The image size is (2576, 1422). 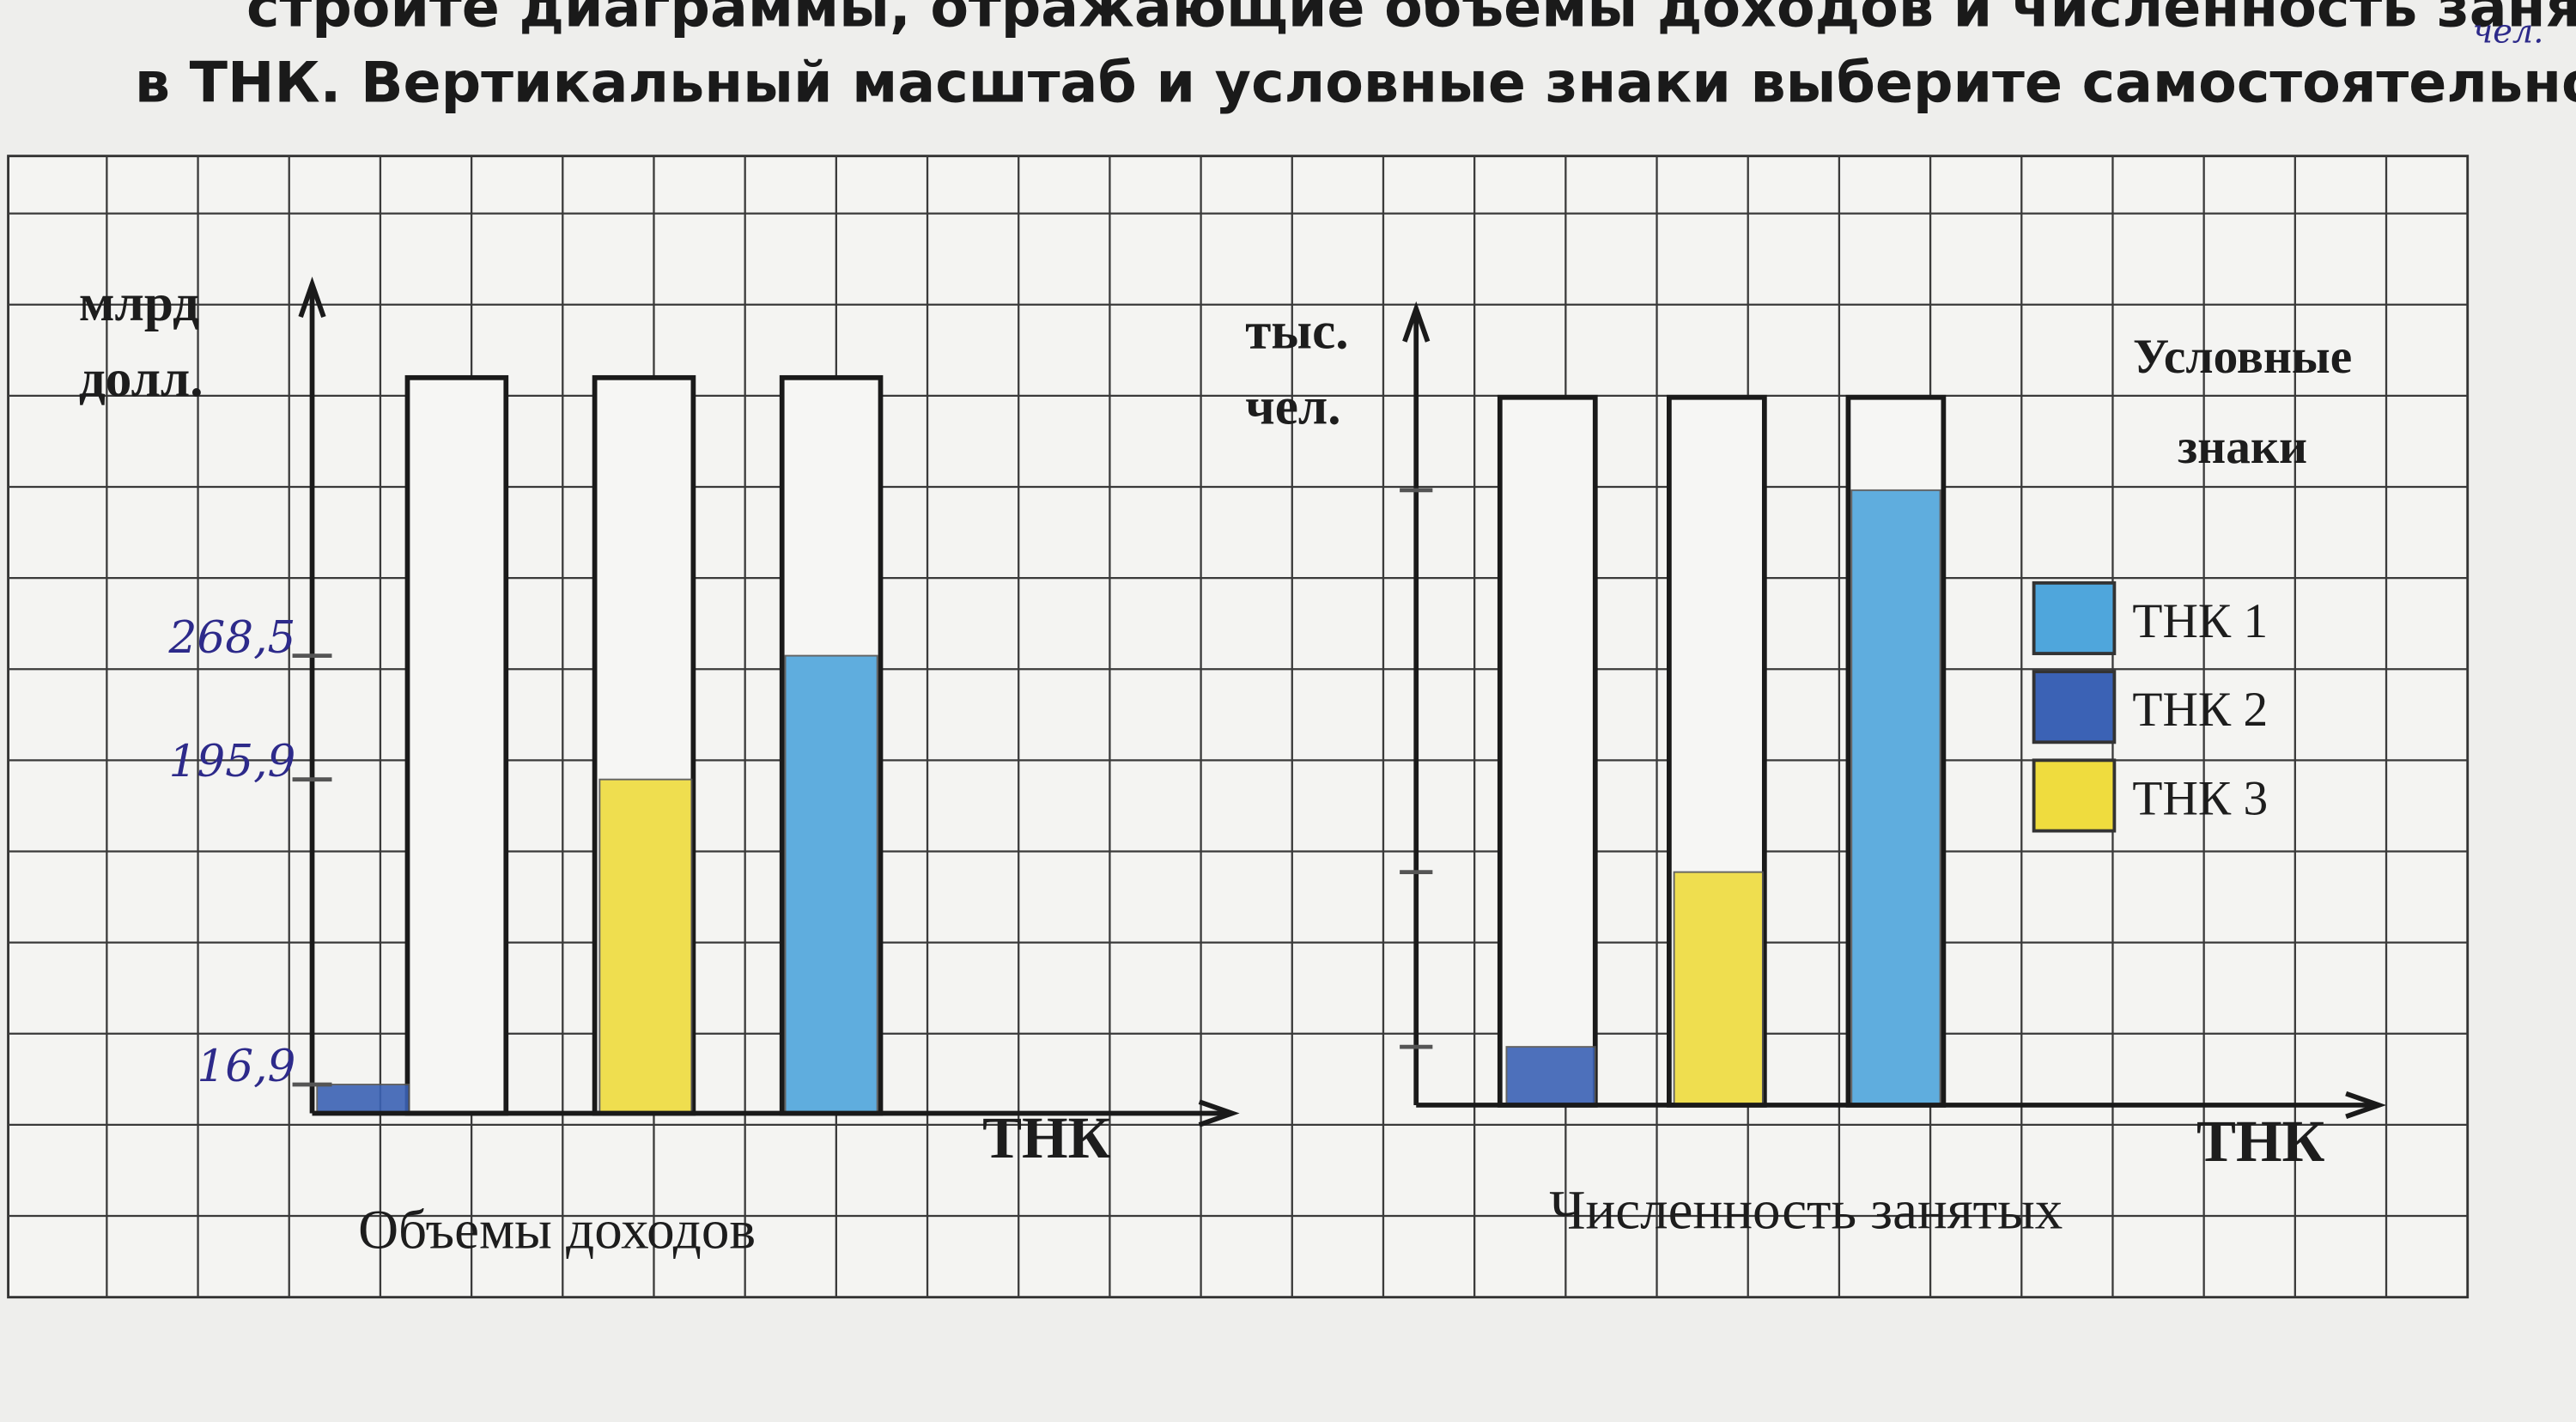 I want to click on legend-title: знаки, so click(x=2243, y=447).